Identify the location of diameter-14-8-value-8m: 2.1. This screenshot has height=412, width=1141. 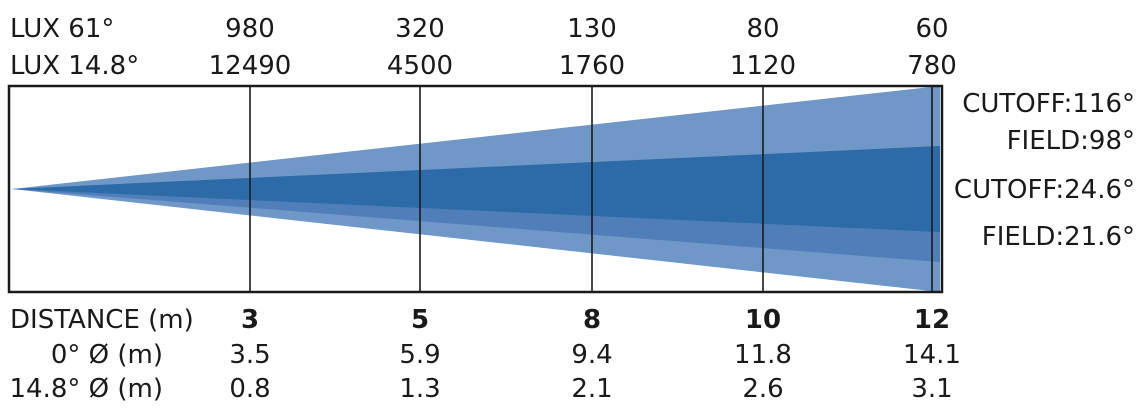
(592, 389).